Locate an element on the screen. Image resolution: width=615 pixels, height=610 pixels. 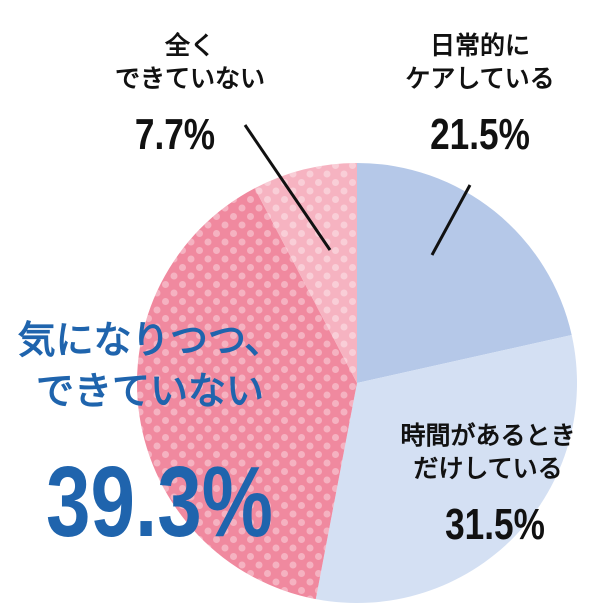
value-none: 7.7% is located at coordinates (175, 134).